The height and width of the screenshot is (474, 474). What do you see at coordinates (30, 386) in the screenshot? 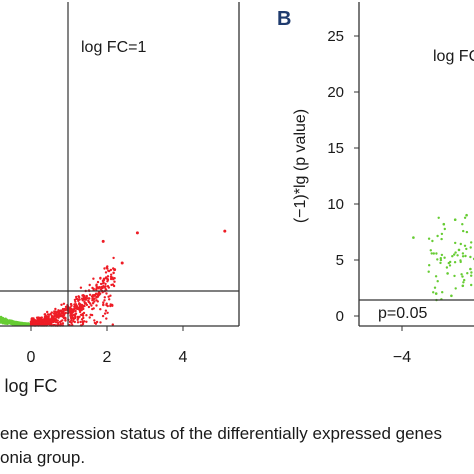
I see `panel-a-x-axis-label: log FC` at bounding box center [30, 386].